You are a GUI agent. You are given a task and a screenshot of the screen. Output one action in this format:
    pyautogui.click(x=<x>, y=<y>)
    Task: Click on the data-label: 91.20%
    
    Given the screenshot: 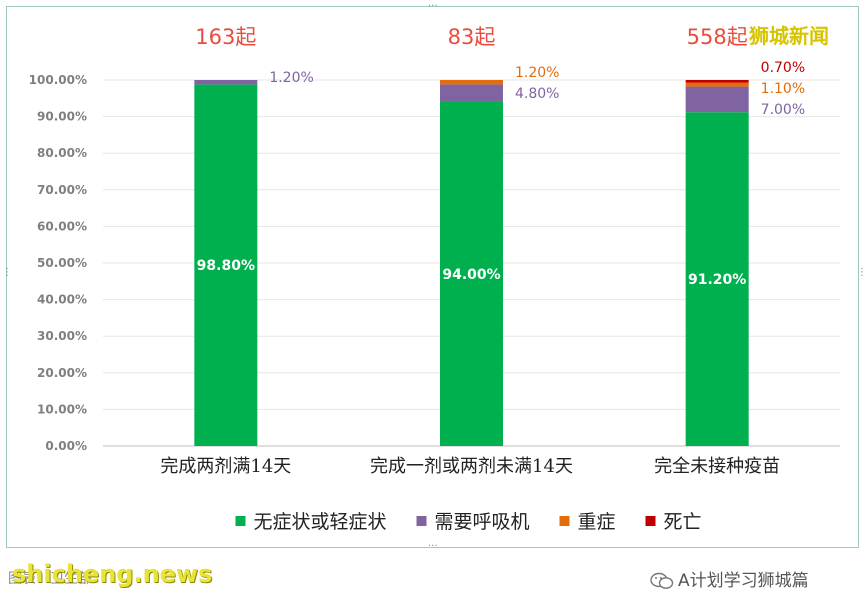 What is the action you would take?
    pyautogui.click(x=717, y=280)
    